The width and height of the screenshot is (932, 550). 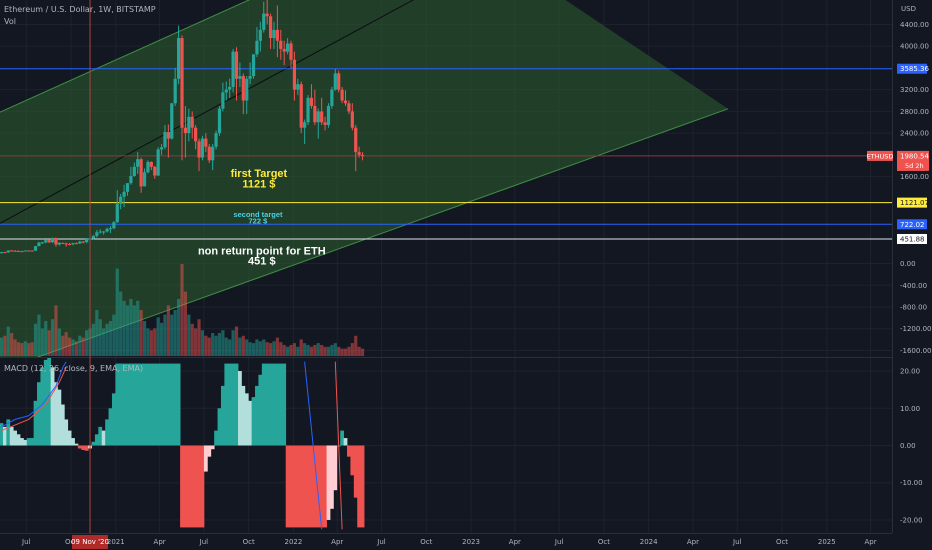 What do you see at coordinates (219, 56) in the screenshot?
I see `channel-upper-line` at bounding box center [219, 56].